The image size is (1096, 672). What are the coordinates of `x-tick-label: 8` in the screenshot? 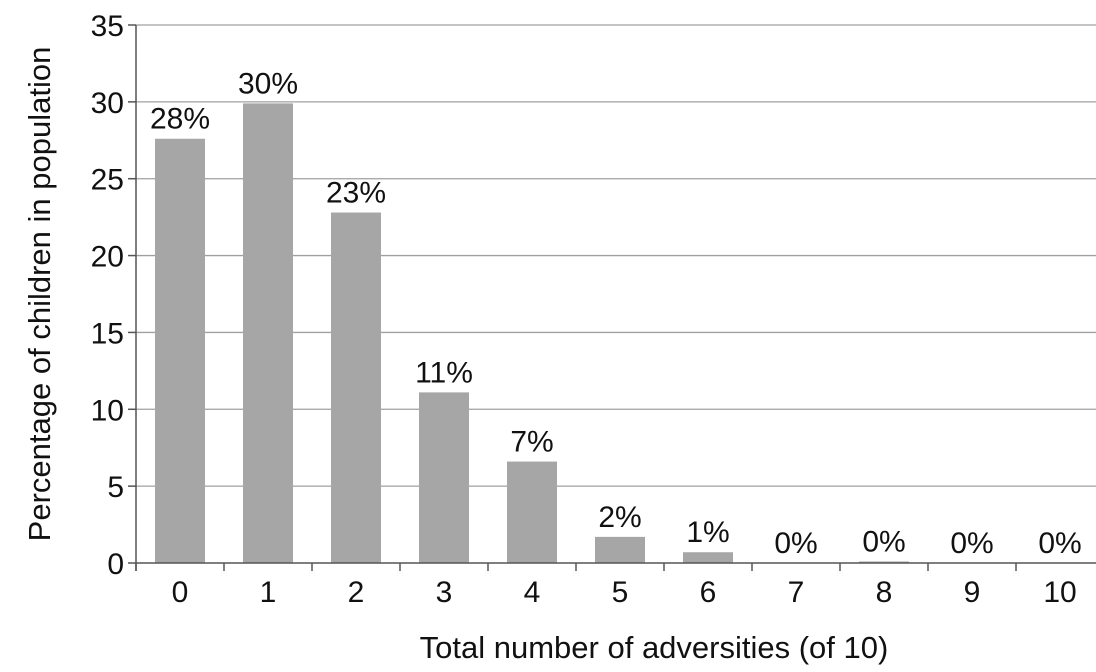 It's located at (884, 592).